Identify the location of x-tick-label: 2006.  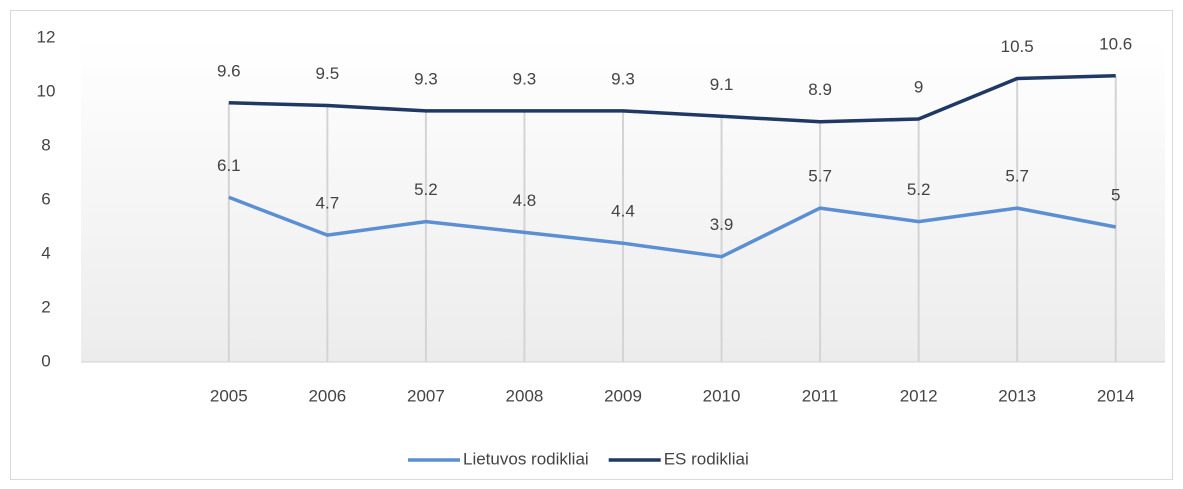
(327, 395).